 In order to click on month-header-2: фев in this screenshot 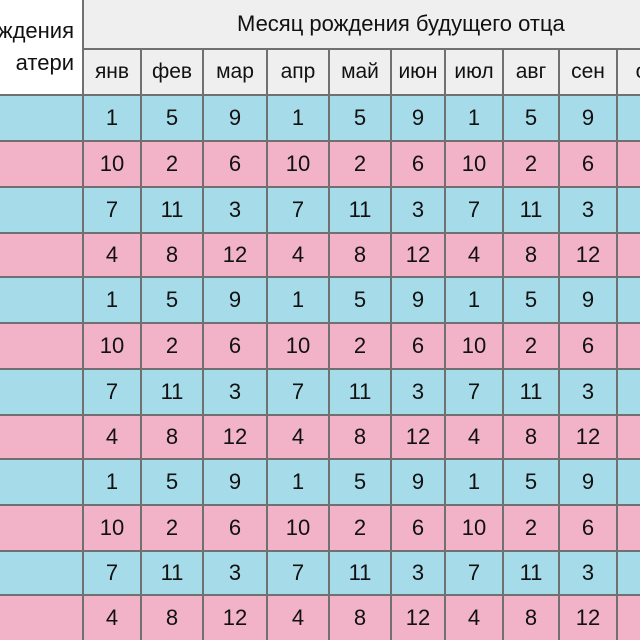, I will do `click(173, 73)`.